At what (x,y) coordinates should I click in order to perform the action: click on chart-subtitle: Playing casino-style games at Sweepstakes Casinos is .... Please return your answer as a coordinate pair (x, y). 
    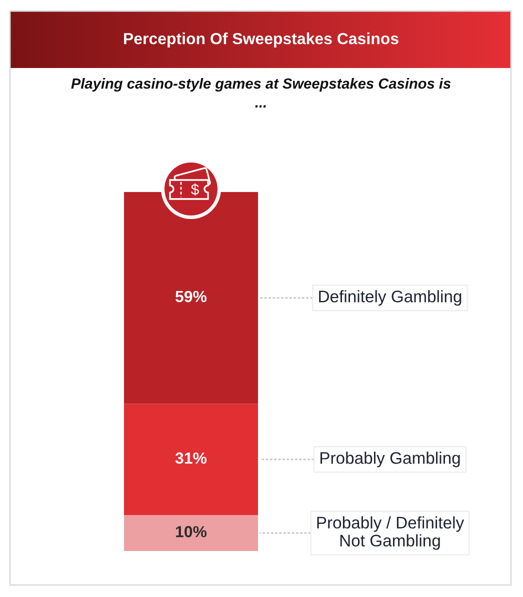
    Looking at the image, I should click on (261, 93).